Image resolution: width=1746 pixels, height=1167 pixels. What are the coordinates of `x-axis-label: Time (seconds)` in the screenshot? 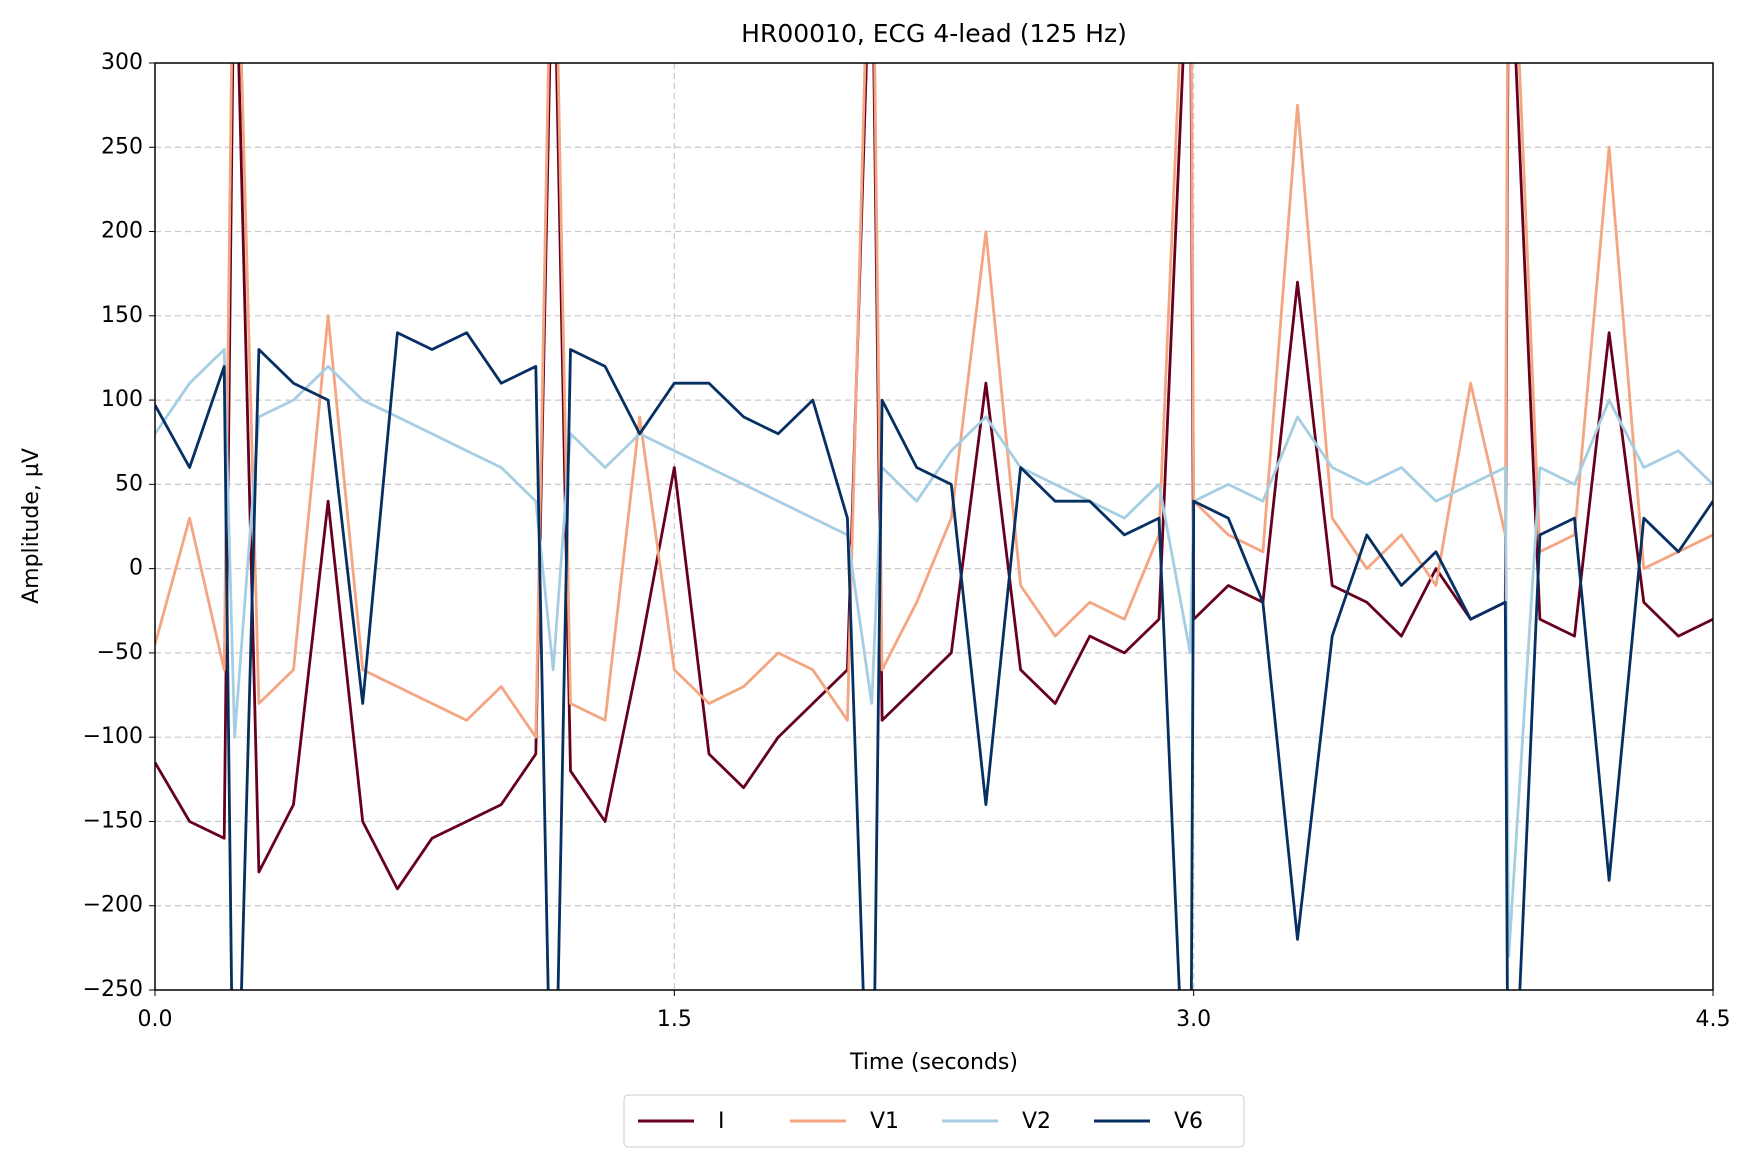 It's located at (933, 1062).